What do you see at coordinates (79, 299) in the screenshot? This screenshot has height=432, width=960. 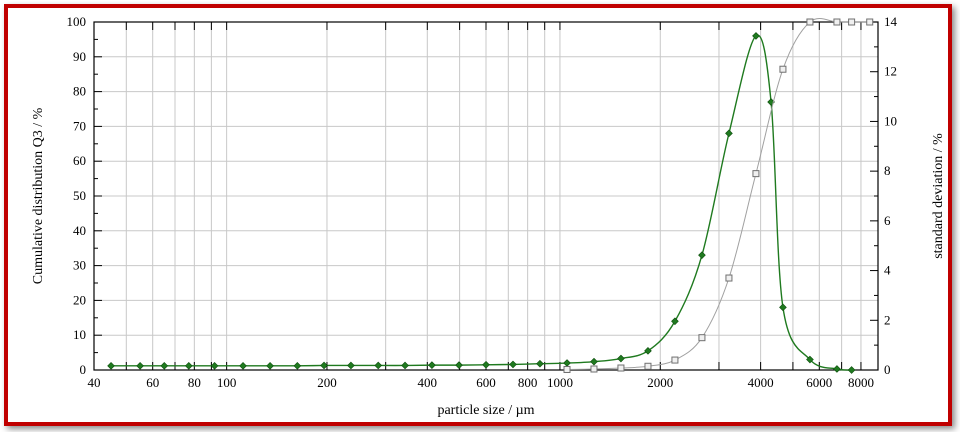 I see `y-left-tick-label: 20` at bounding box center [79, 299].